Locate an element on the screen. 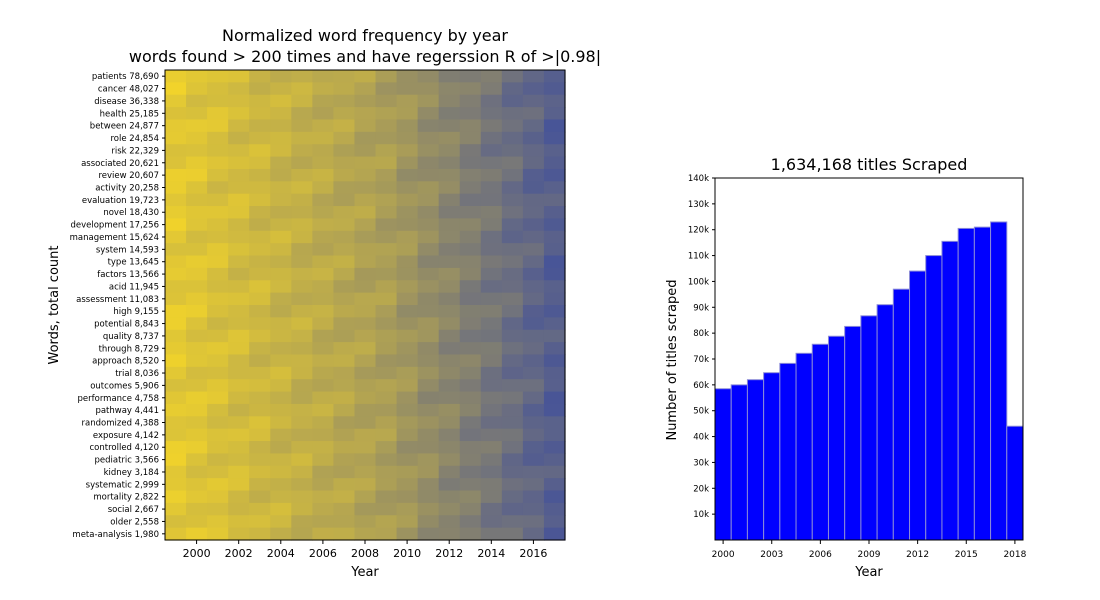 The image size is (1100, 600). heatmap-row-label: evaluation 19,723 is located at coordinates (120, 201).